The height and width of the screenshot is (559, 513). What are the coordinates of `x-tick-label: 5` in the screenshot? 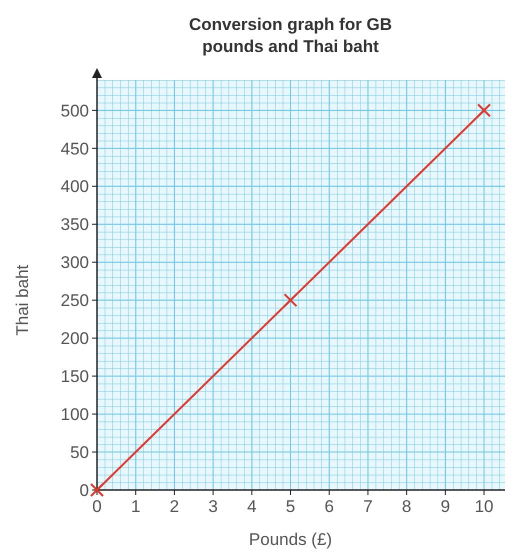 It's located at (291, 506).